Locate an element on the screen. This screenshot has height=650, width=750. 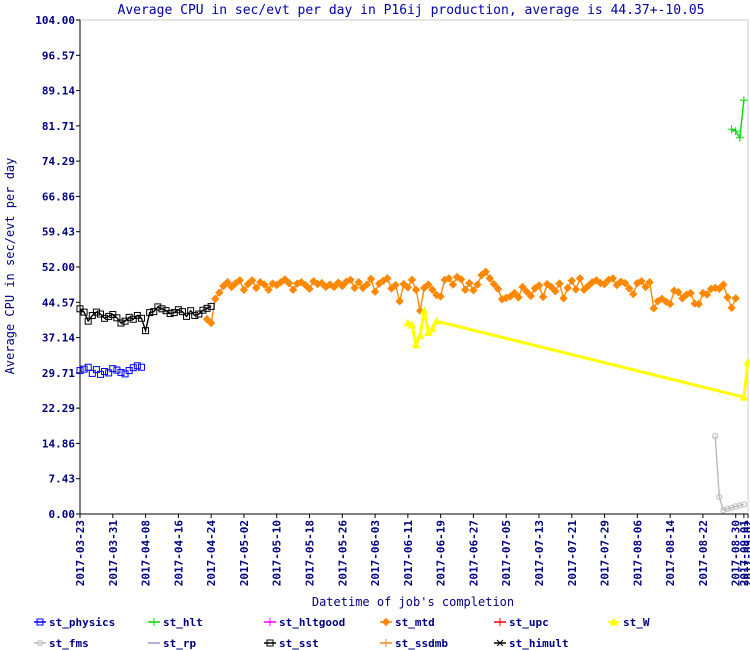
y-tick-label: 81.71 is located at coordinates (58, 126).